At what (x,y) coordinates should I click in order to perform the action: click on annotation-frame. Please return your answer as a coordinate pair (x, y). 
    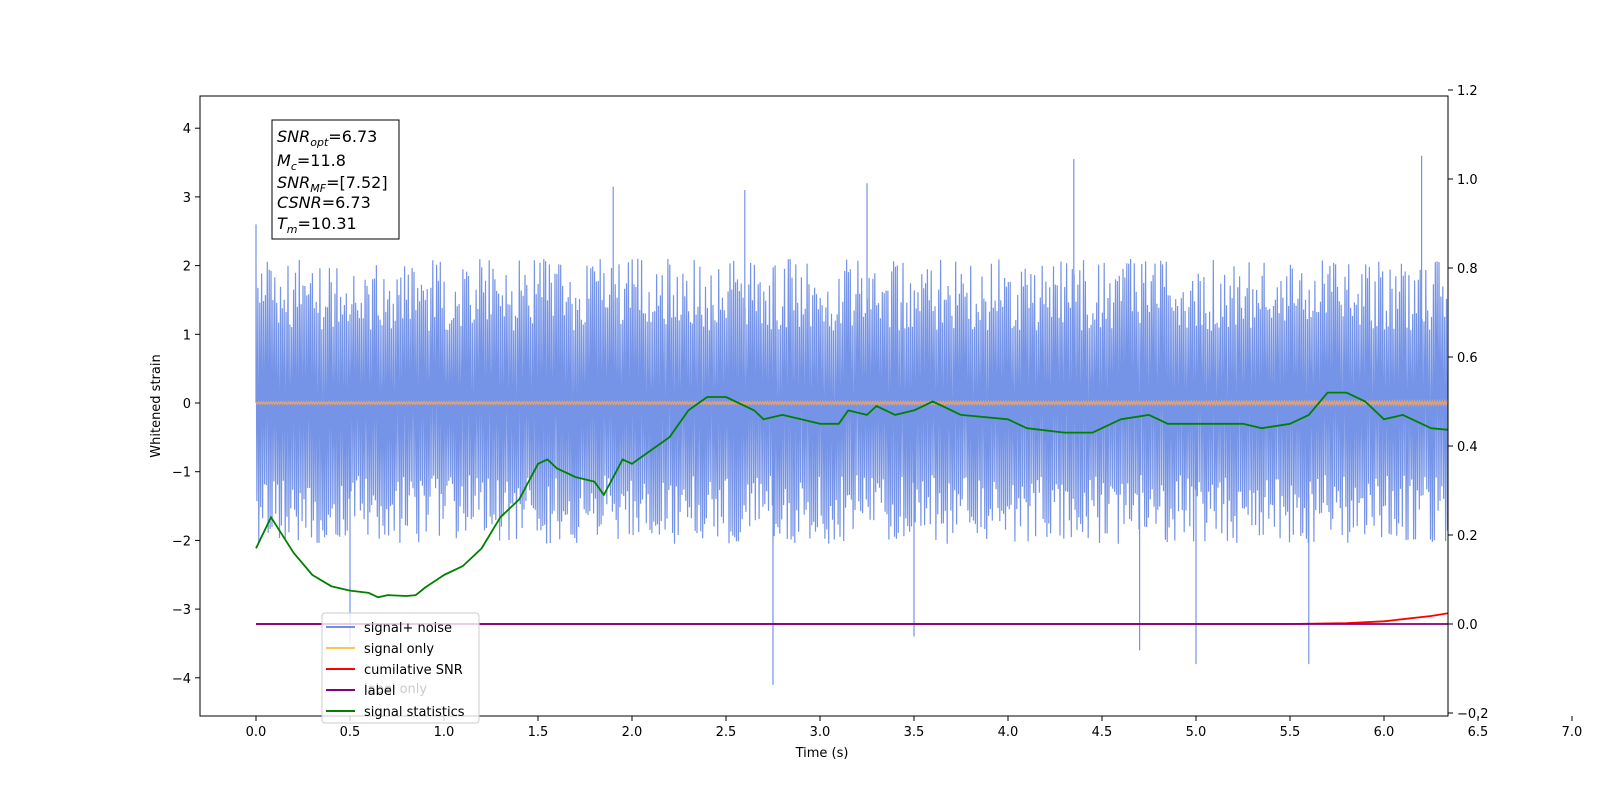
    Looking at the image, I should click on (335, 179).